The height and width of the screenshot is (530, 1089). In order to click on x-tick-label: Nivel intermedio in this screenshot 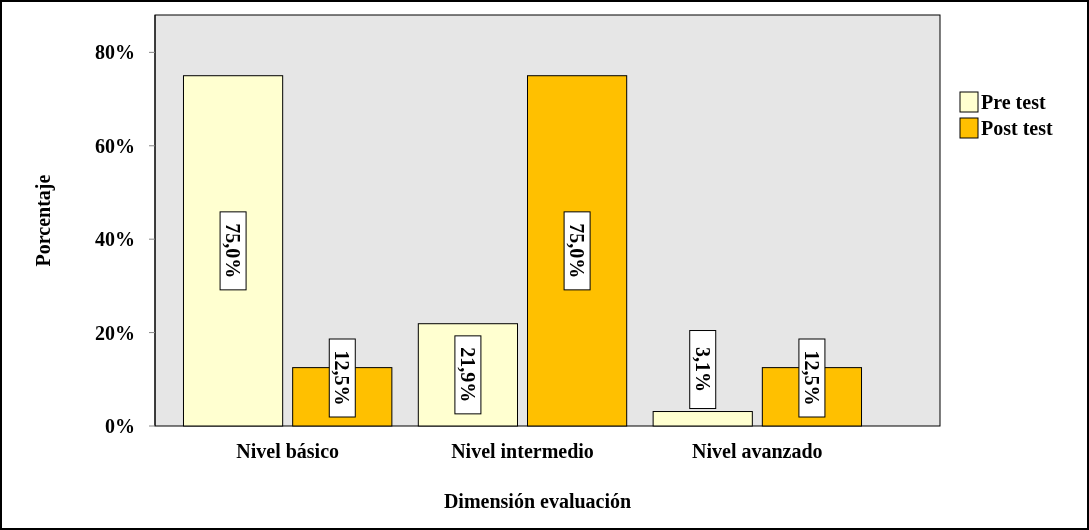, I will do `click(522, 451)`.